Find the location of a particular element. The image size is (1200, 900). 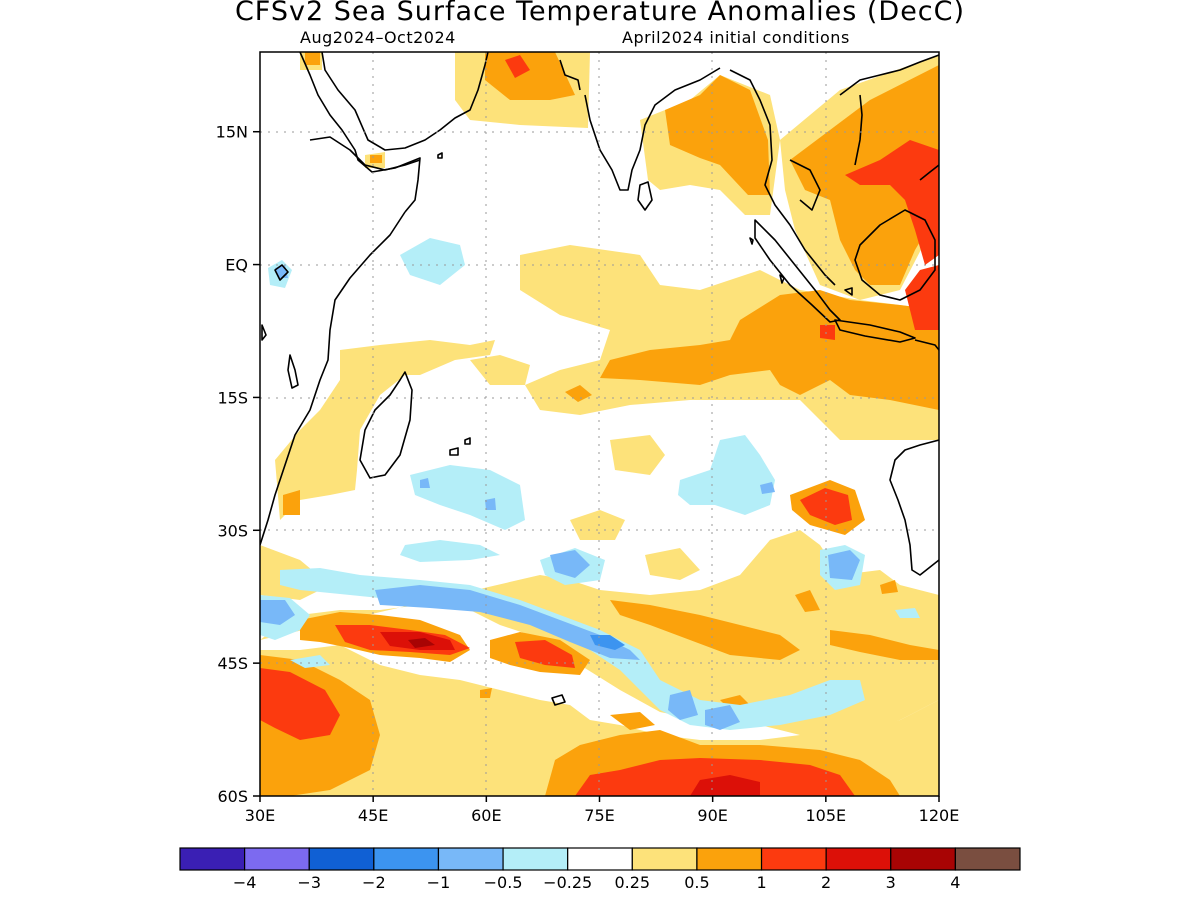

colorbar-label: 0.5 is located at coordinates (696, 882).